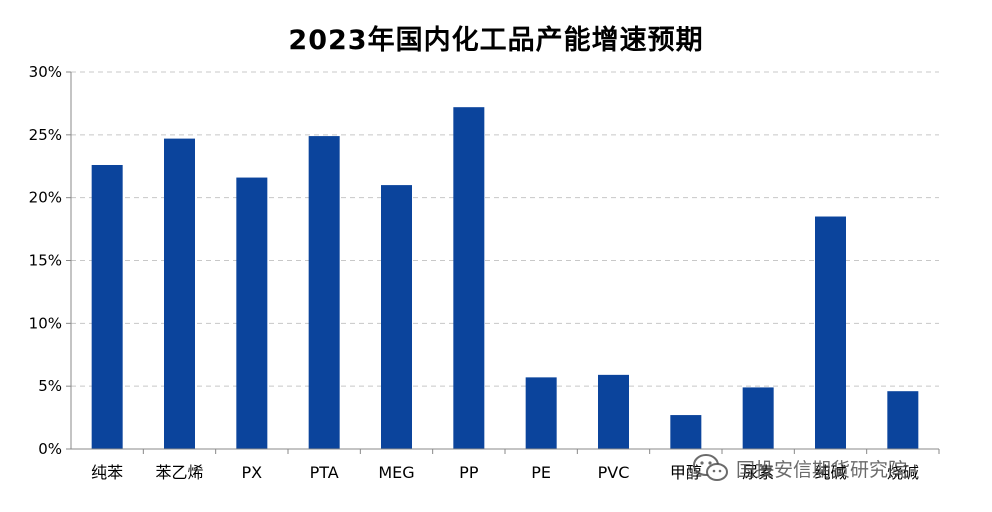 The height and width of the screenshot is (512, 992). What do you see at coordinates (324, 472) in the screenshot?
I see `x-tick-label: PTA` at bounding box center [324, 472].